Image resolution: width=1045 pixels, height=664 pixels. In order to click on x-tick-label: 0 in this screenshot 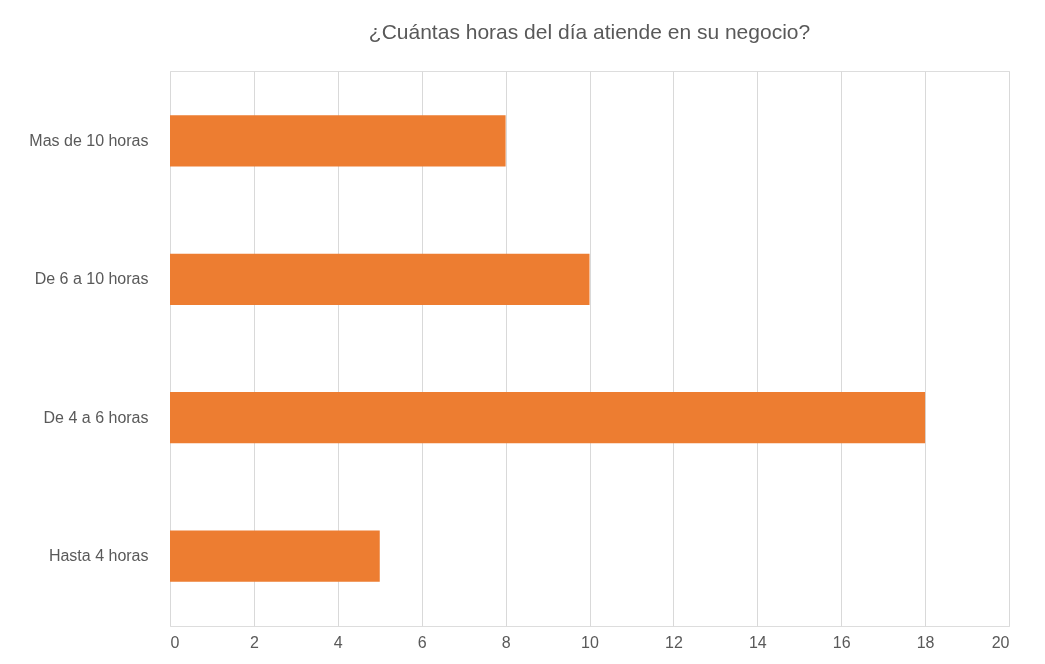, I will do `click(175, 642)`.